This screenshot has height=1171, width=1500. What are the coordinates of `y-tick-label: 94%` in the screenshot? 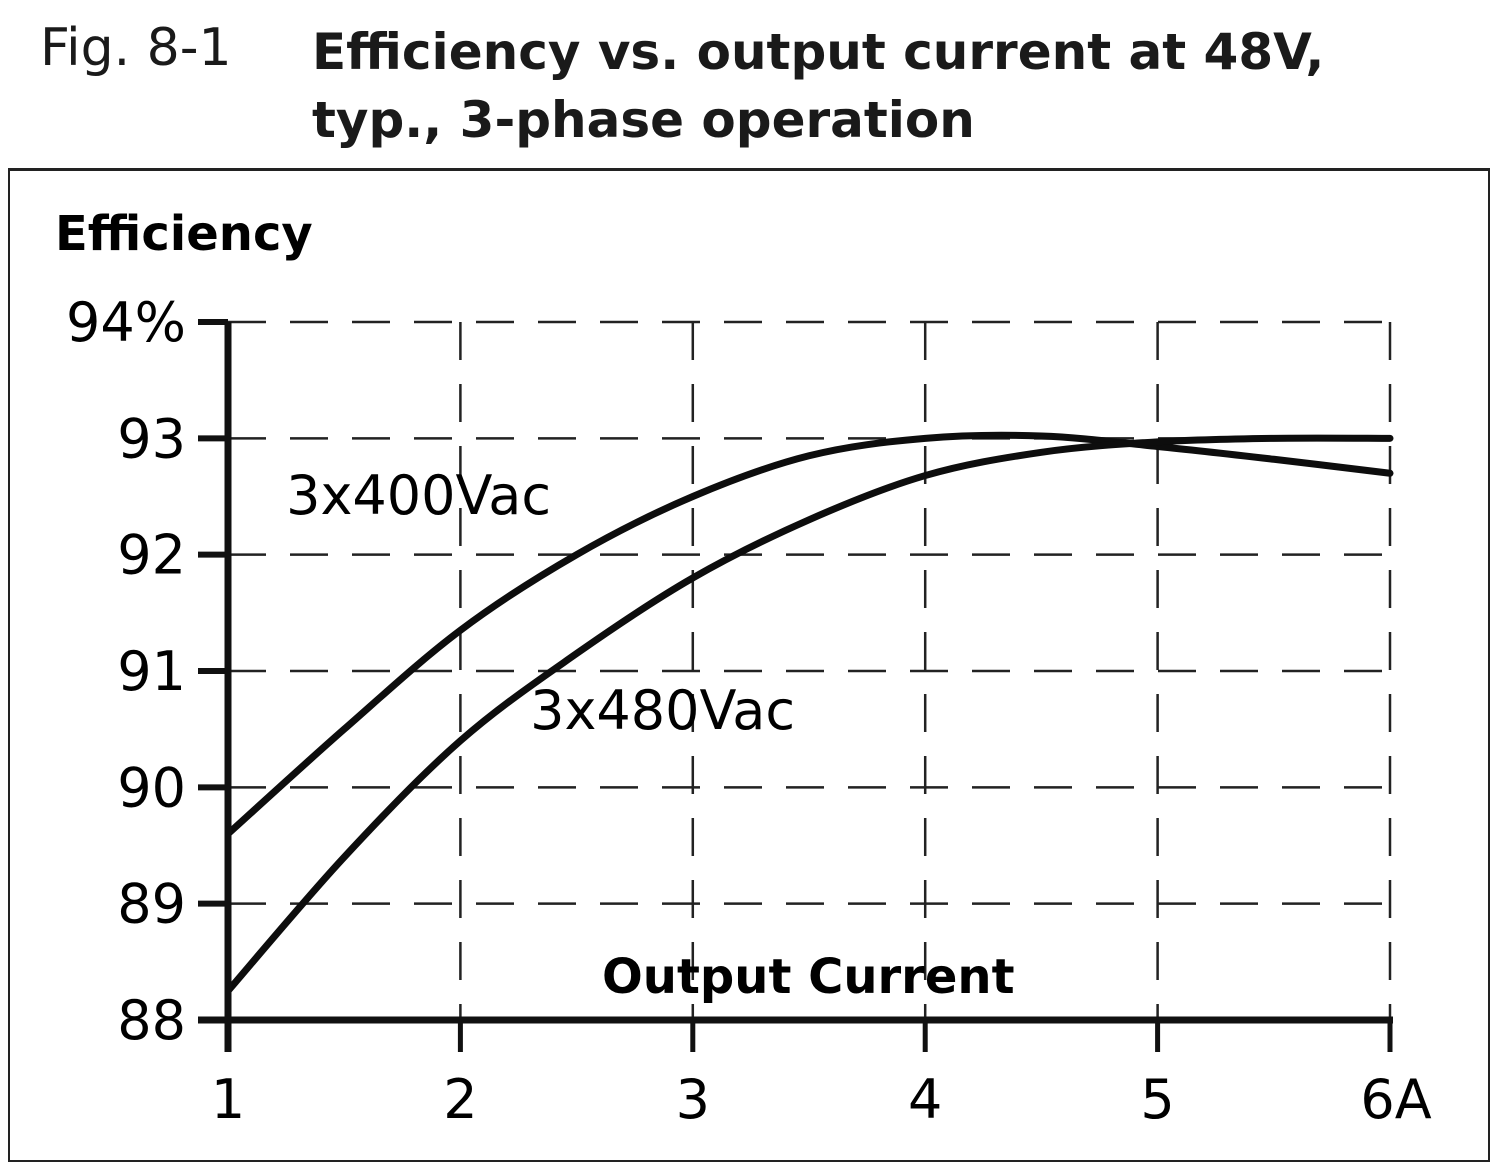 It's located at (126, 322).